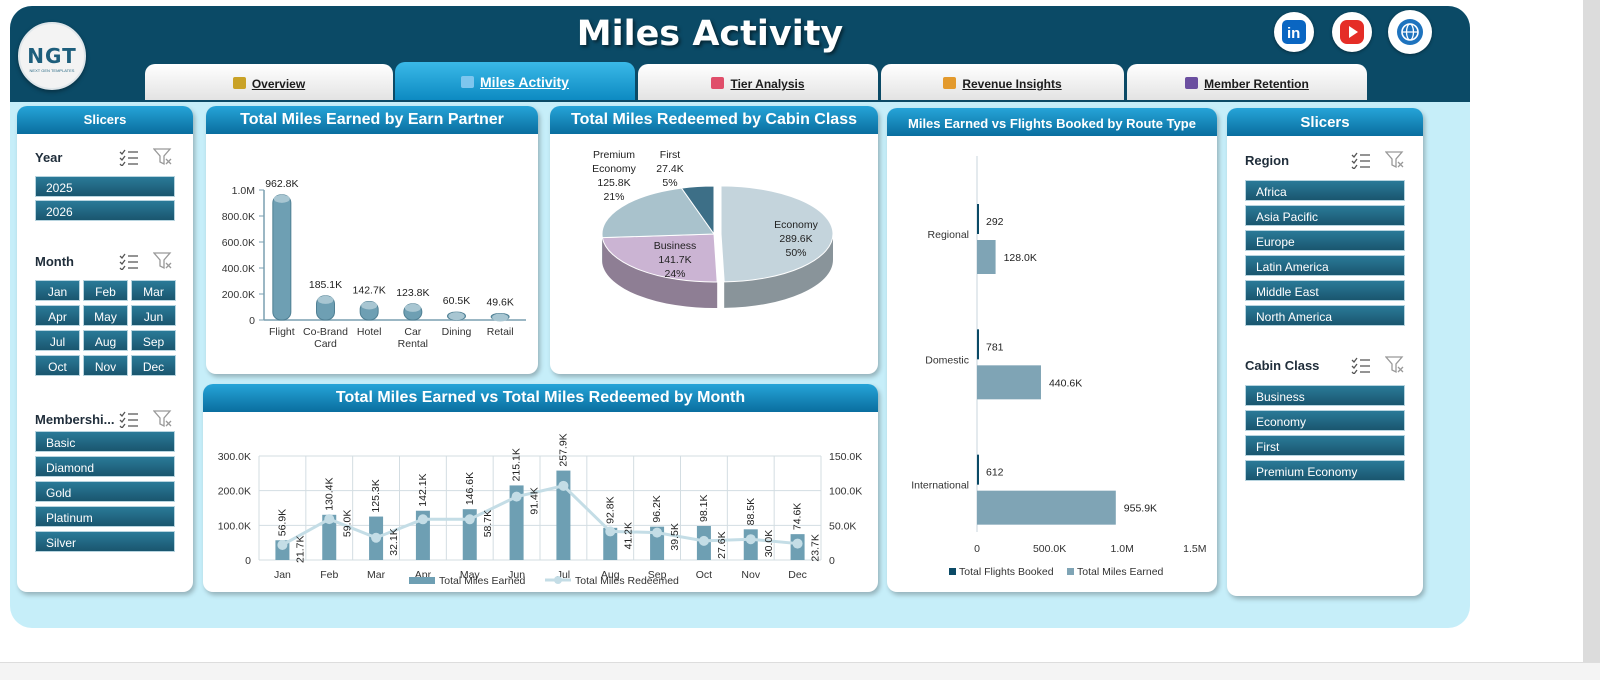 This screenshot has width=1600, height=680. Describe the element at coordinates (329, 575) in the screenshot. I see `x-tick-label: Feb` at that location.